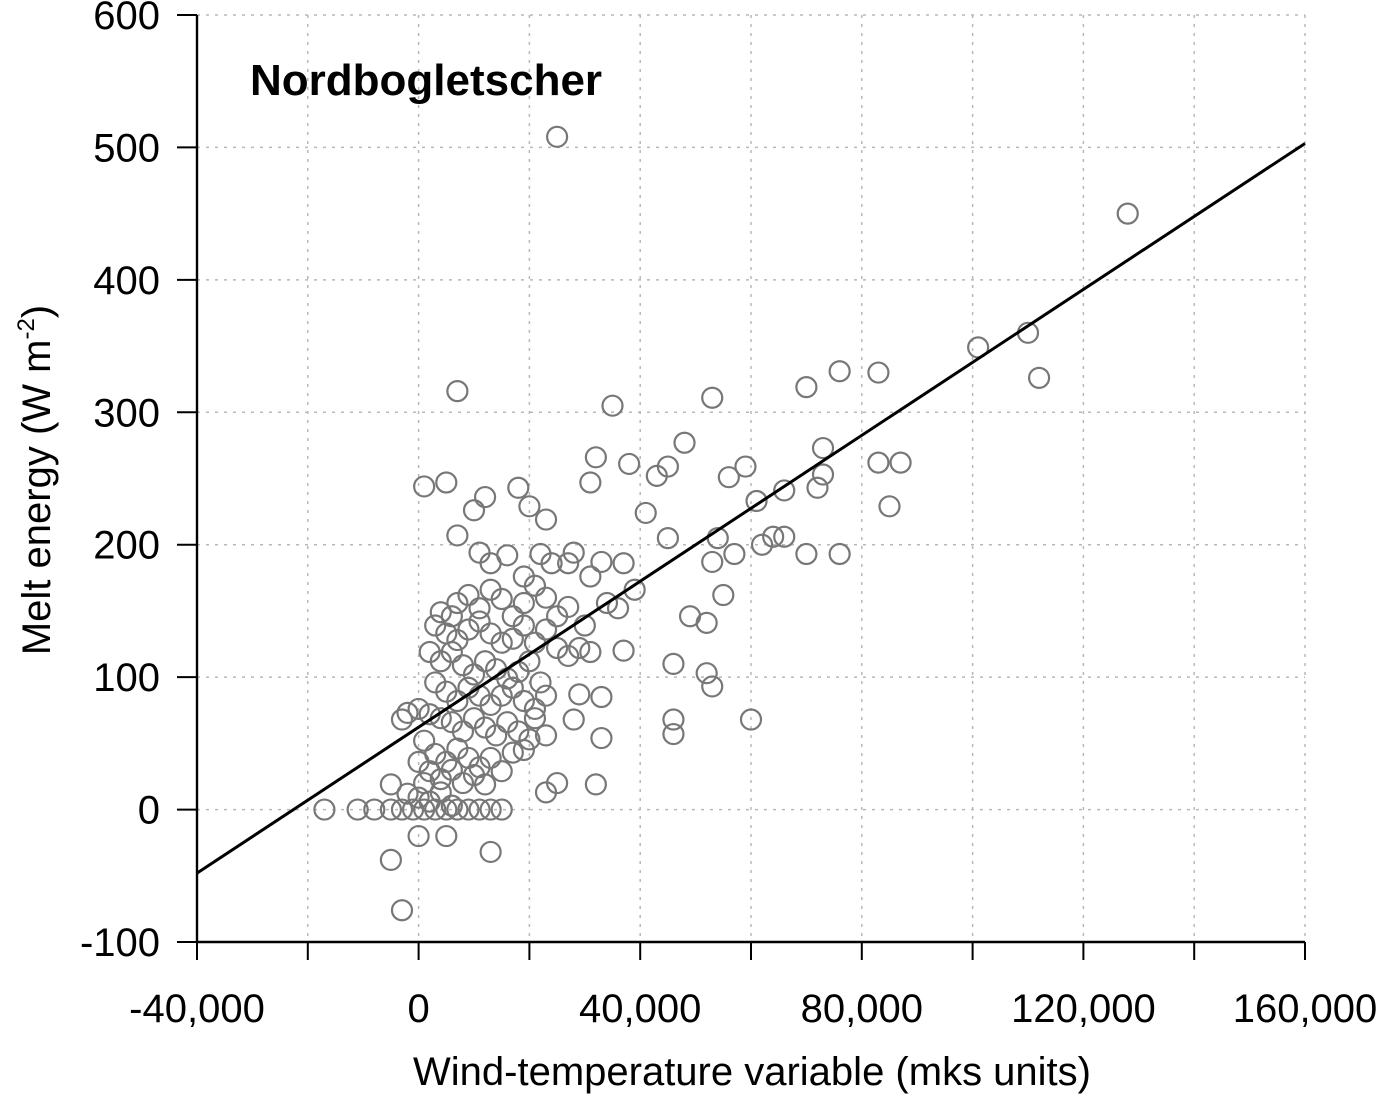 The image size is (1400, 1100). Describe the element at coordinates (126, 413) in the screenshot. I see `y-tick-label: 300` at that location.